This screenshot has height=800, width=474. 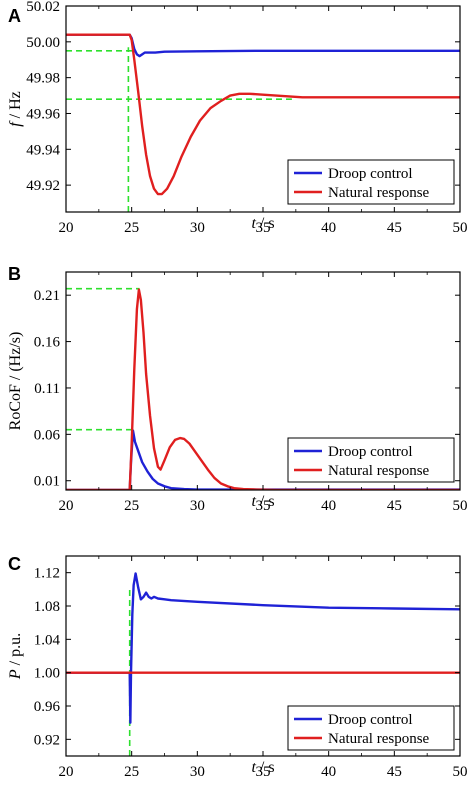 I want to click on series-line-droop-control, so click(x=263, y=45).